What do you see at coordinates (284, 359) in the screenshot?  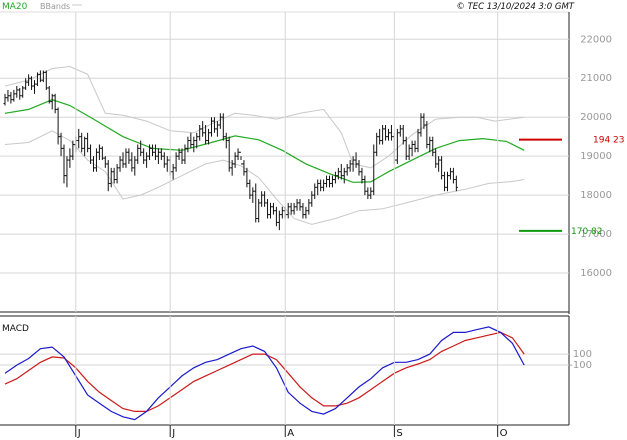 I see `macd-gridlines` at bounding box center [284, 359].